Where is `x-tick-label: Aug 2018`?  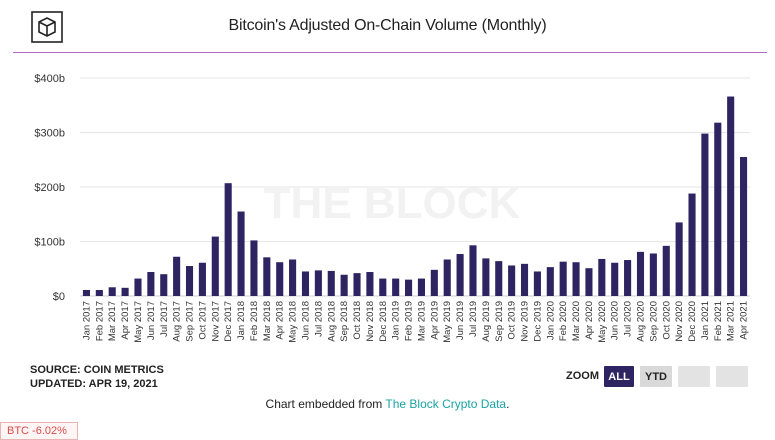 x-tick-label: Aug 2018 is located at coordinates (331, 321).